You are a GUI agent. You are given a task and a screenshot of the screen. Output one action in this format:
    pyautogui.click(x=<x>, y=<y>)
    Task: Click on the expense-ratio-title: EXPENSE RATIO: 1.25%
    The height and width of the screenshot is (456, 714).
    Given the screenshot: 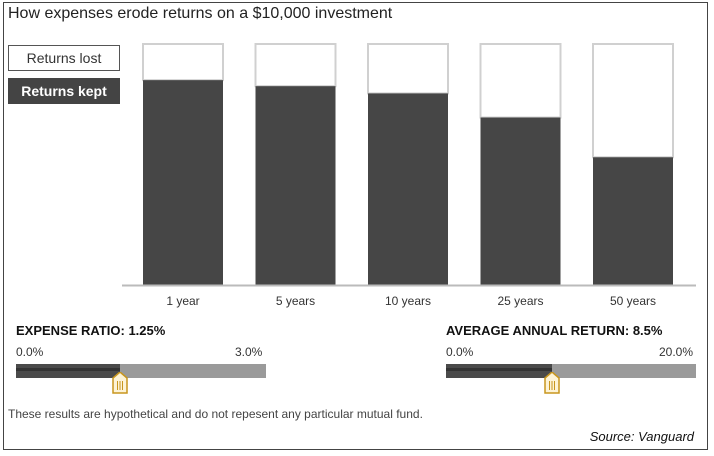 What is the action you would take?
    pyautogui.click(x=91, y=330)
    